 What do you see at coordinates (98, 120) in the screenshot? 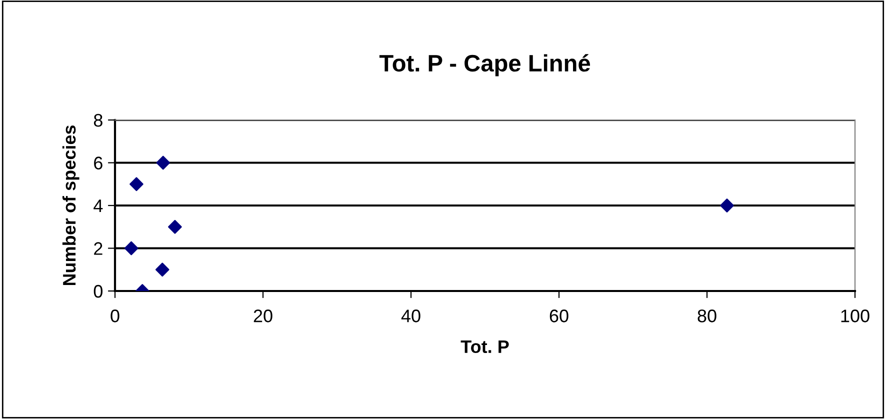
I see `y-tick-label: 8` at bounding box center [98, 120].